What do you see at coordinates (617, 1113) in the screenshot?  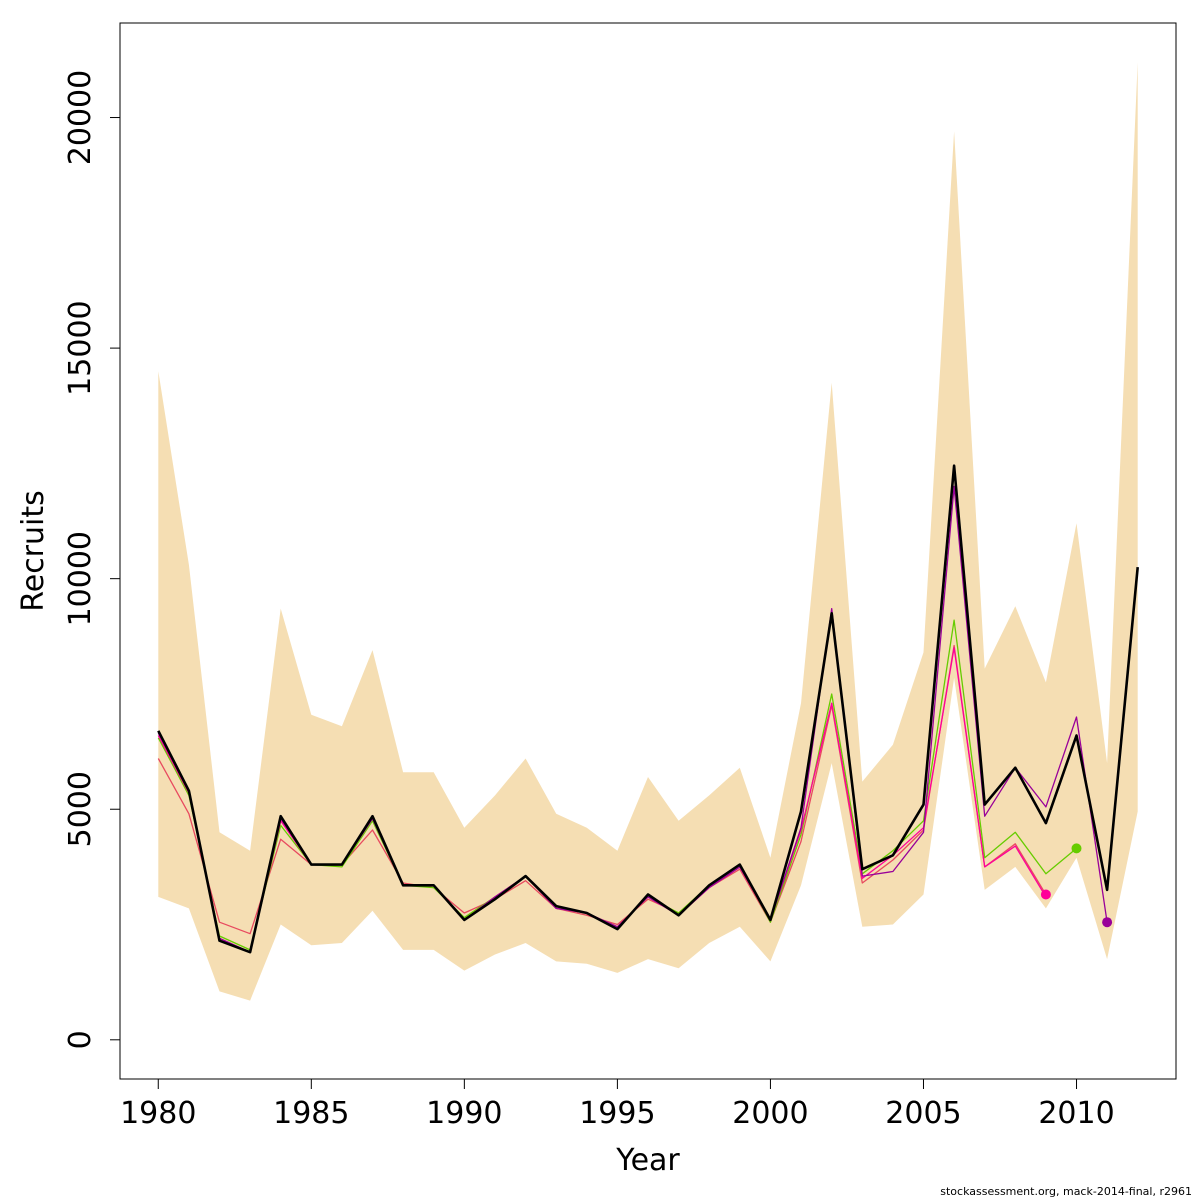 I see `x-tick-label: 1995` at bounding box center [617, 1113].